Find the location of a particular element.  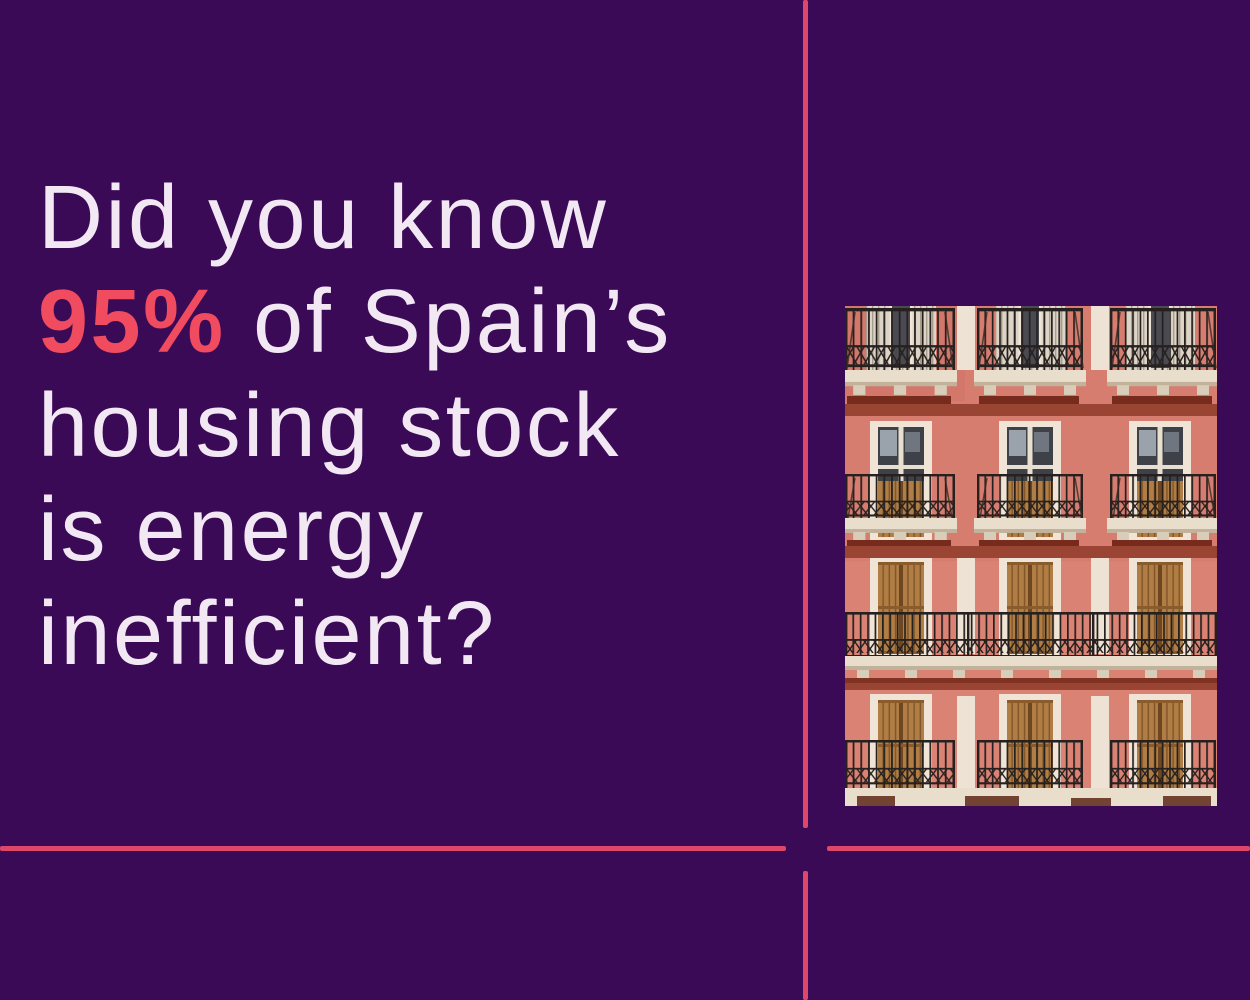

headline-line: Did you know is located at coordinates (355, 218).